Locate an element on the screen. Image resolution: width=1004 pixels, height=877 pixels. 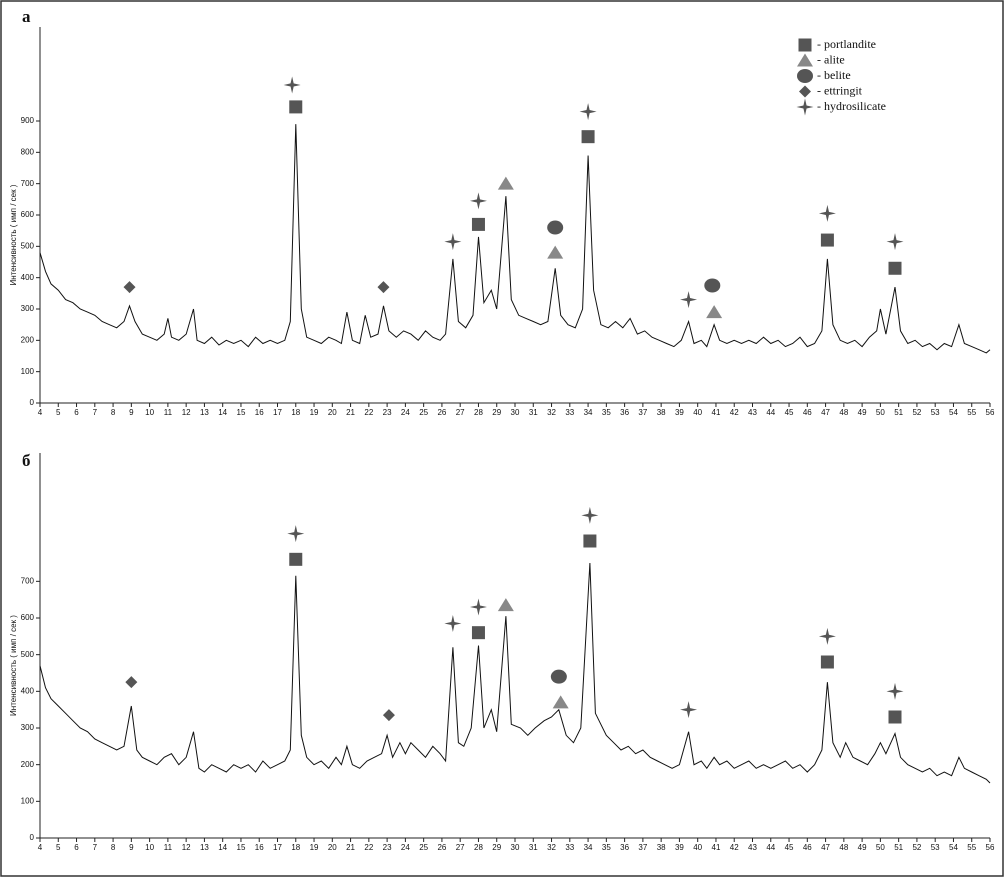
y-tick-label: 400 is located at coordinates (28, 690).